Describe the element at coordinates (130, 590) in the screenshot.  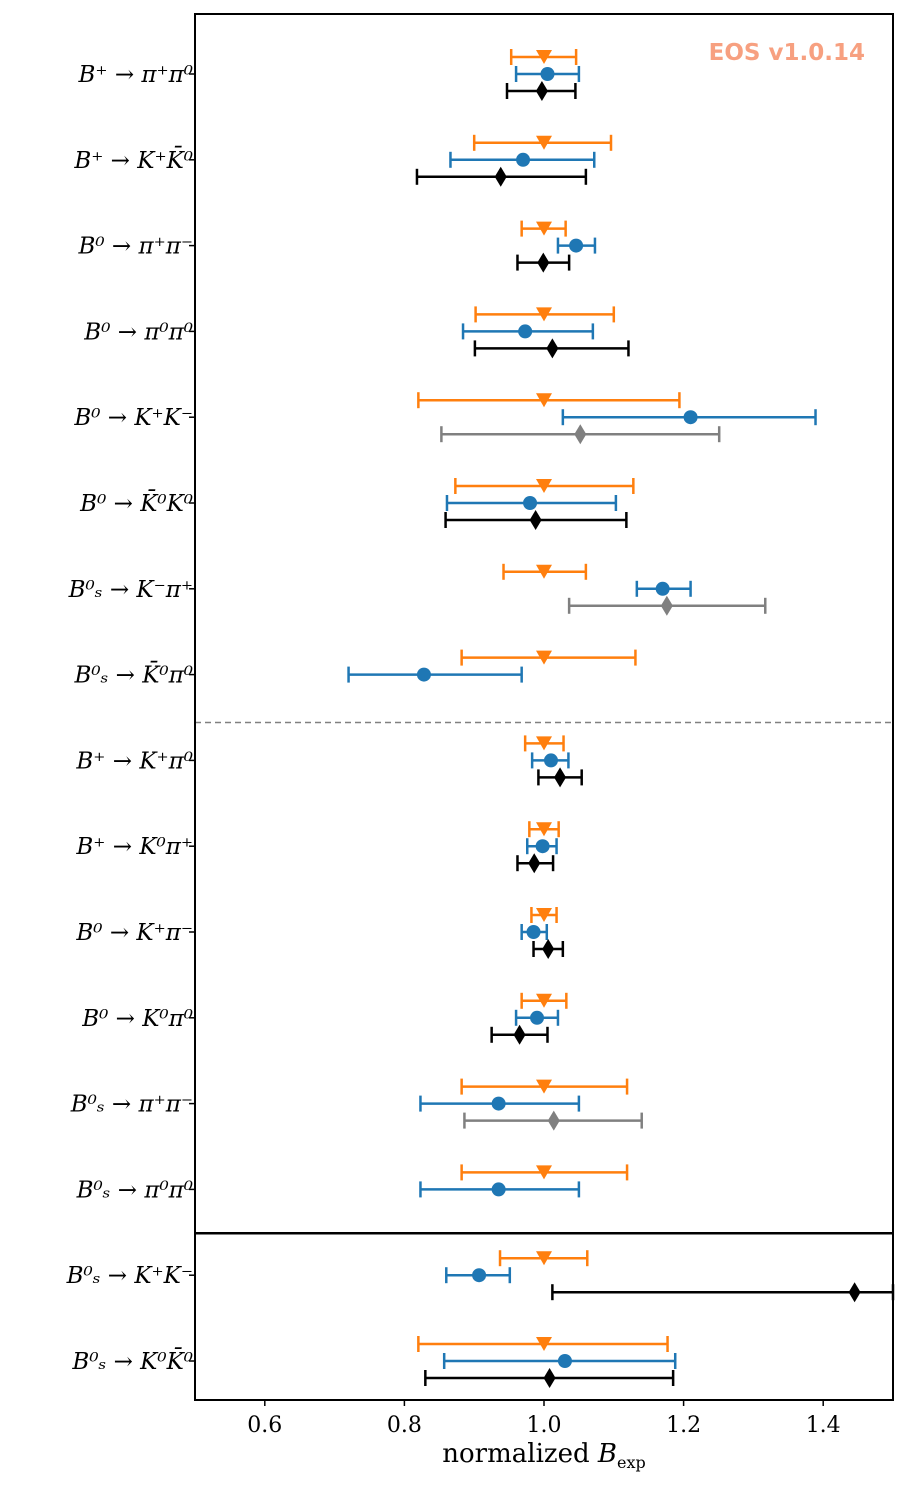
I see `row-label-6: B⁰ₛ → K⁻π⁺` at that location.